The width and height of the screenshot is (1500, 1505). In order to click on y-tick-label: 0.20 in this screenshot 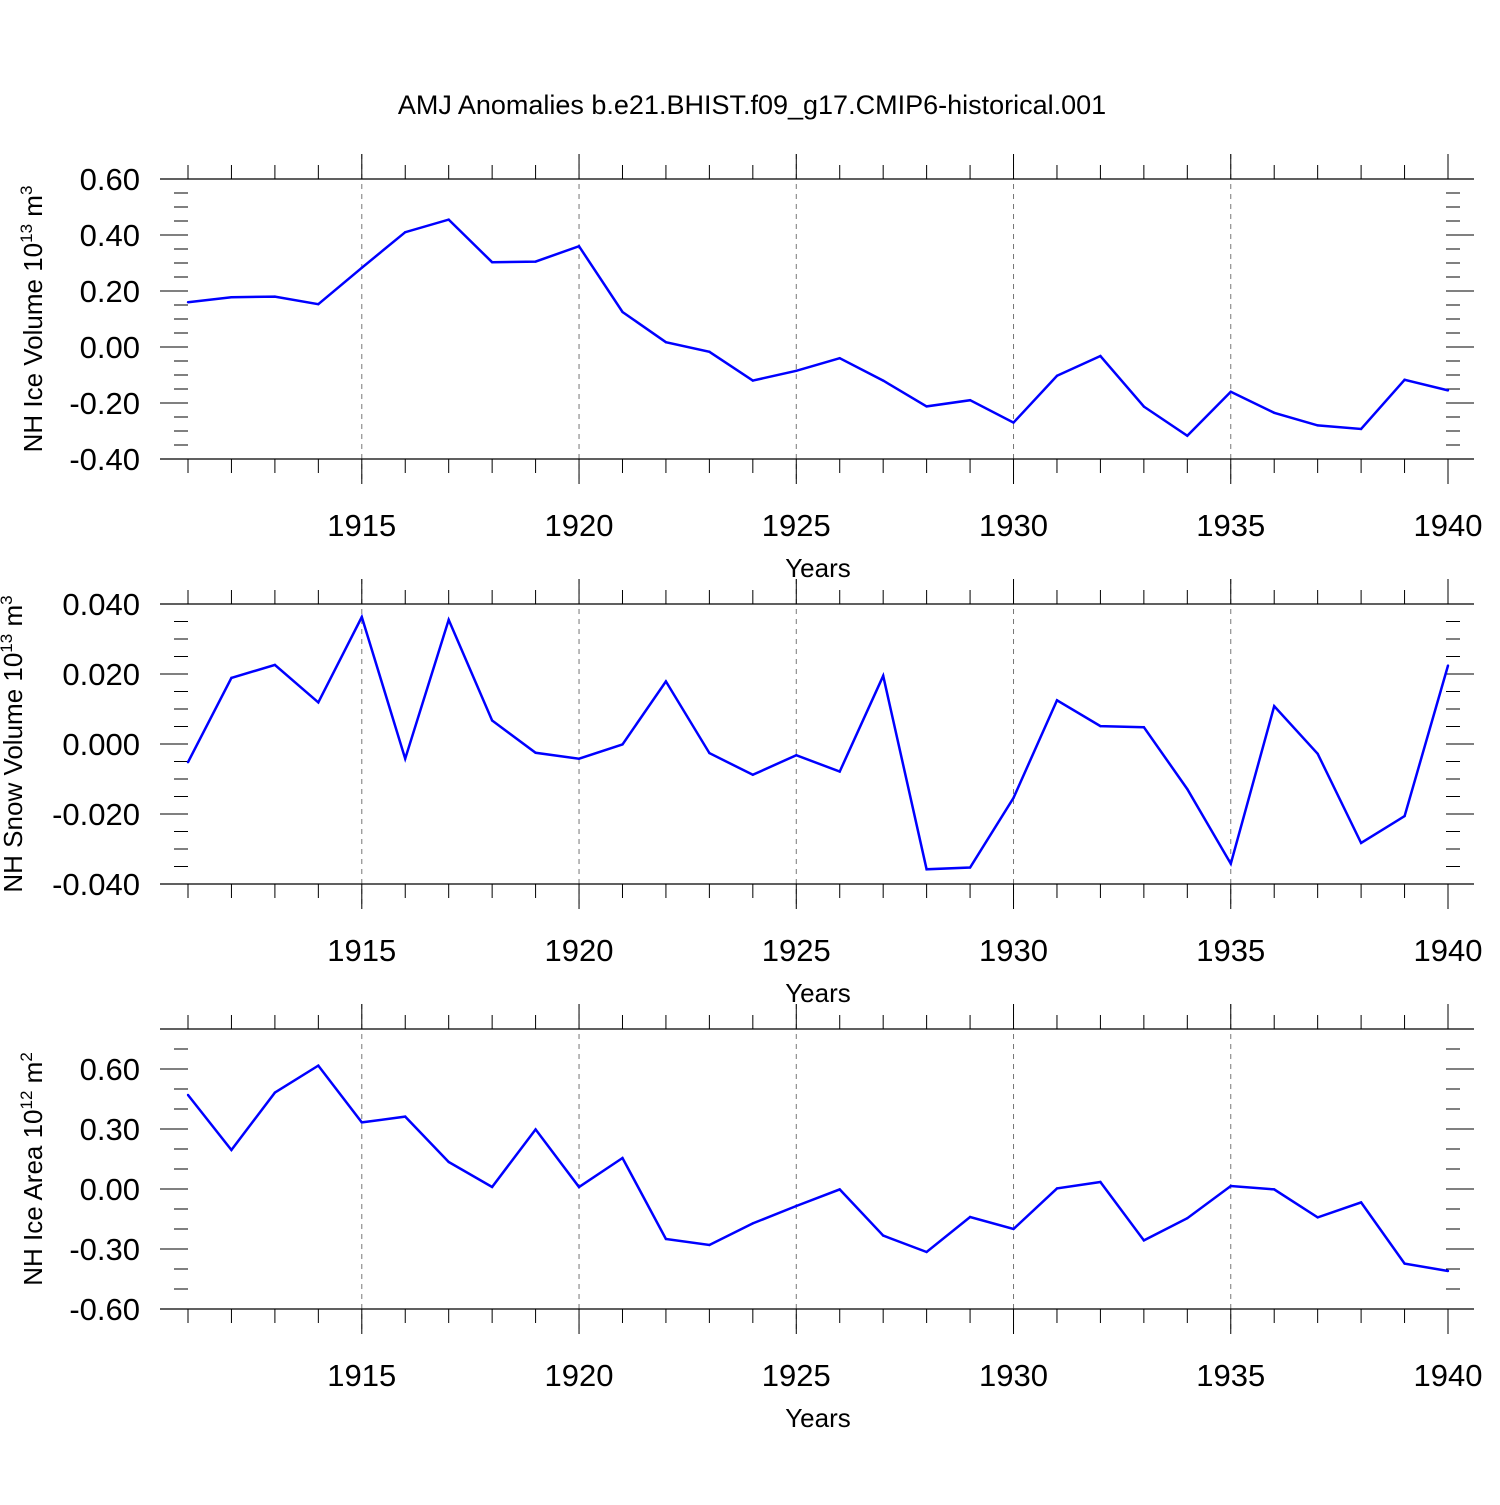, I will do `click(110, 291)`.